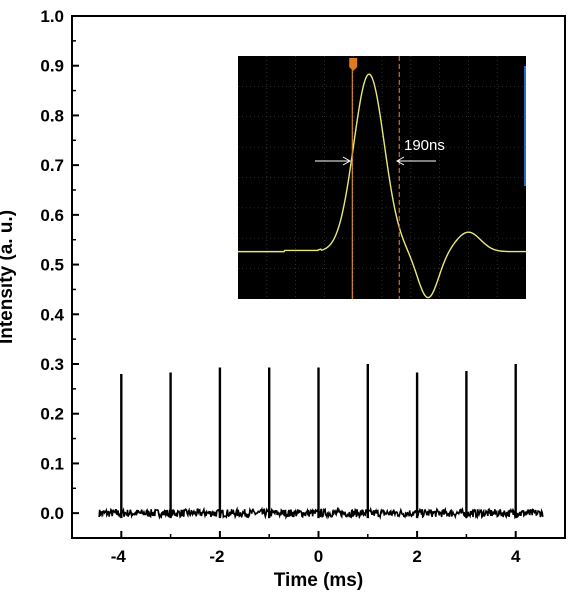 The height and width of the screenshot is (603, 572). What do you see at coordinates (52, 115) in the screenshot?
I see `y-tick-label: 0.8` at bounding box center [52, 115].